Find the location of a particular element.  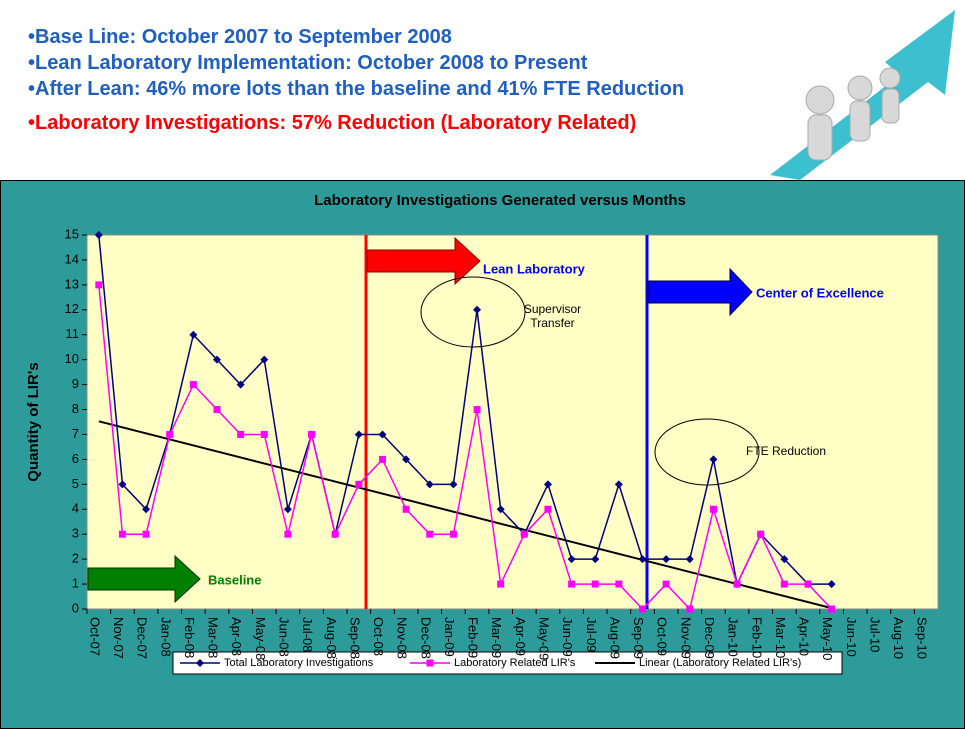

y-tick-label: 4 is located at coordinates (75, 508).